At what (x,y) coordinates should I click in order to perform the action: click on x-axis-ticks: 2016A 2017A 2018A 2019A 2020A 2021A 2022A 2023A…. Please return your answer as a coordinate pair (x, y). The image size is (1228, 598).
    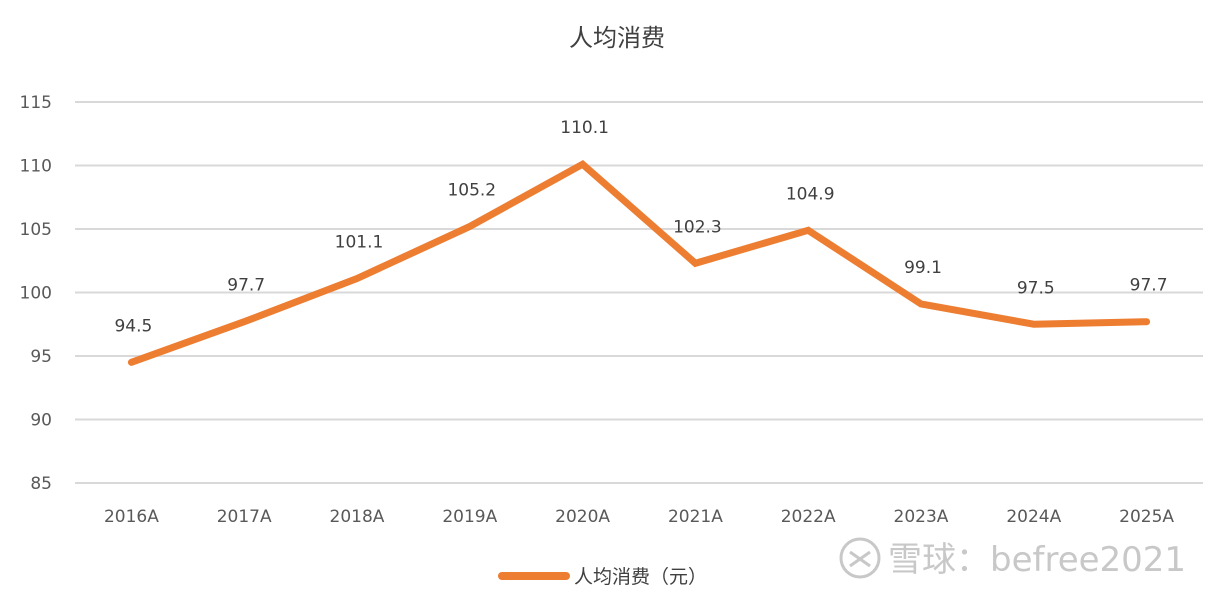
    Looking at the image, I should click on (639, 517).